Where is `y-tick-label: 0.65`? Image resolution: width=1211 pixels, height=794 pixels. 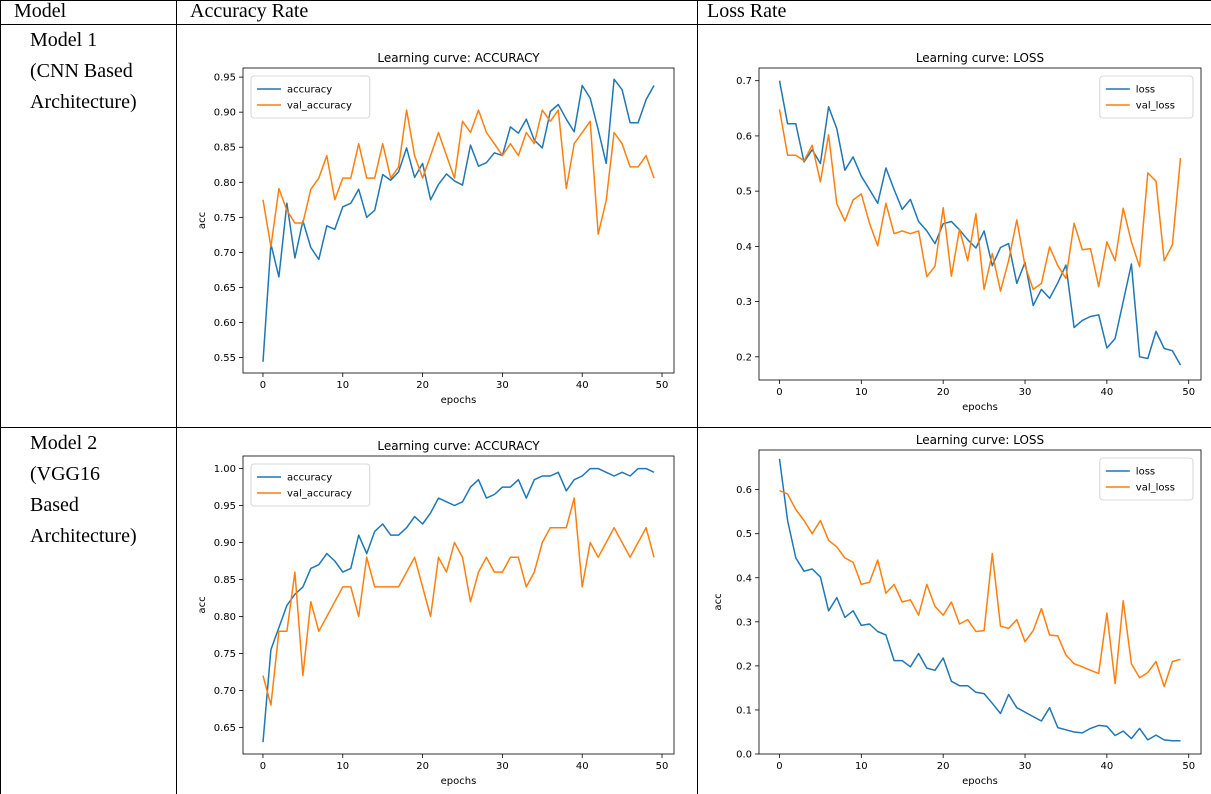 y-tick-label: 0.65 is located at coordinates (225, 728).